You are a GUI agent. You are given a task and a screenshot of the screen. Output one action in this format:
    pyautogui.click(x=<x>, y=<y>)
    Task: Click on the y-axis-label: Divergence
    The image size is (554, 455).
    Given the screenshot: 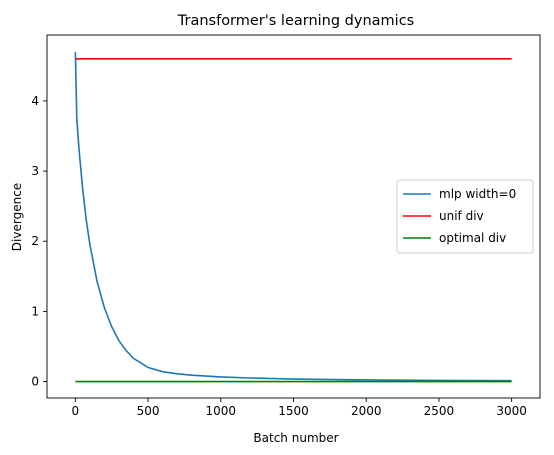 What is the action you would take?
    pyautogui.click(x=17, y=217)
    